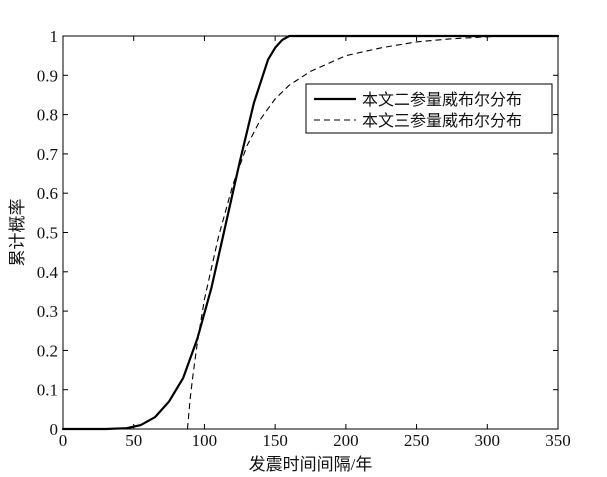  I want to click on y-tick-label: 1, so click(54, 36).